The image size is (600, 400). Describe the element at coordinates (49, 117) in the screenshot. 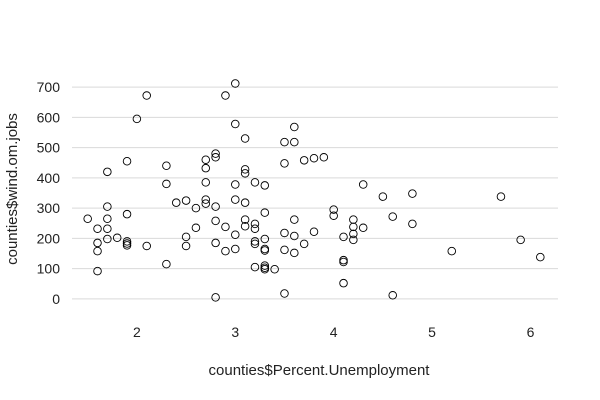

I see `y-tick-label: 600` at that location.